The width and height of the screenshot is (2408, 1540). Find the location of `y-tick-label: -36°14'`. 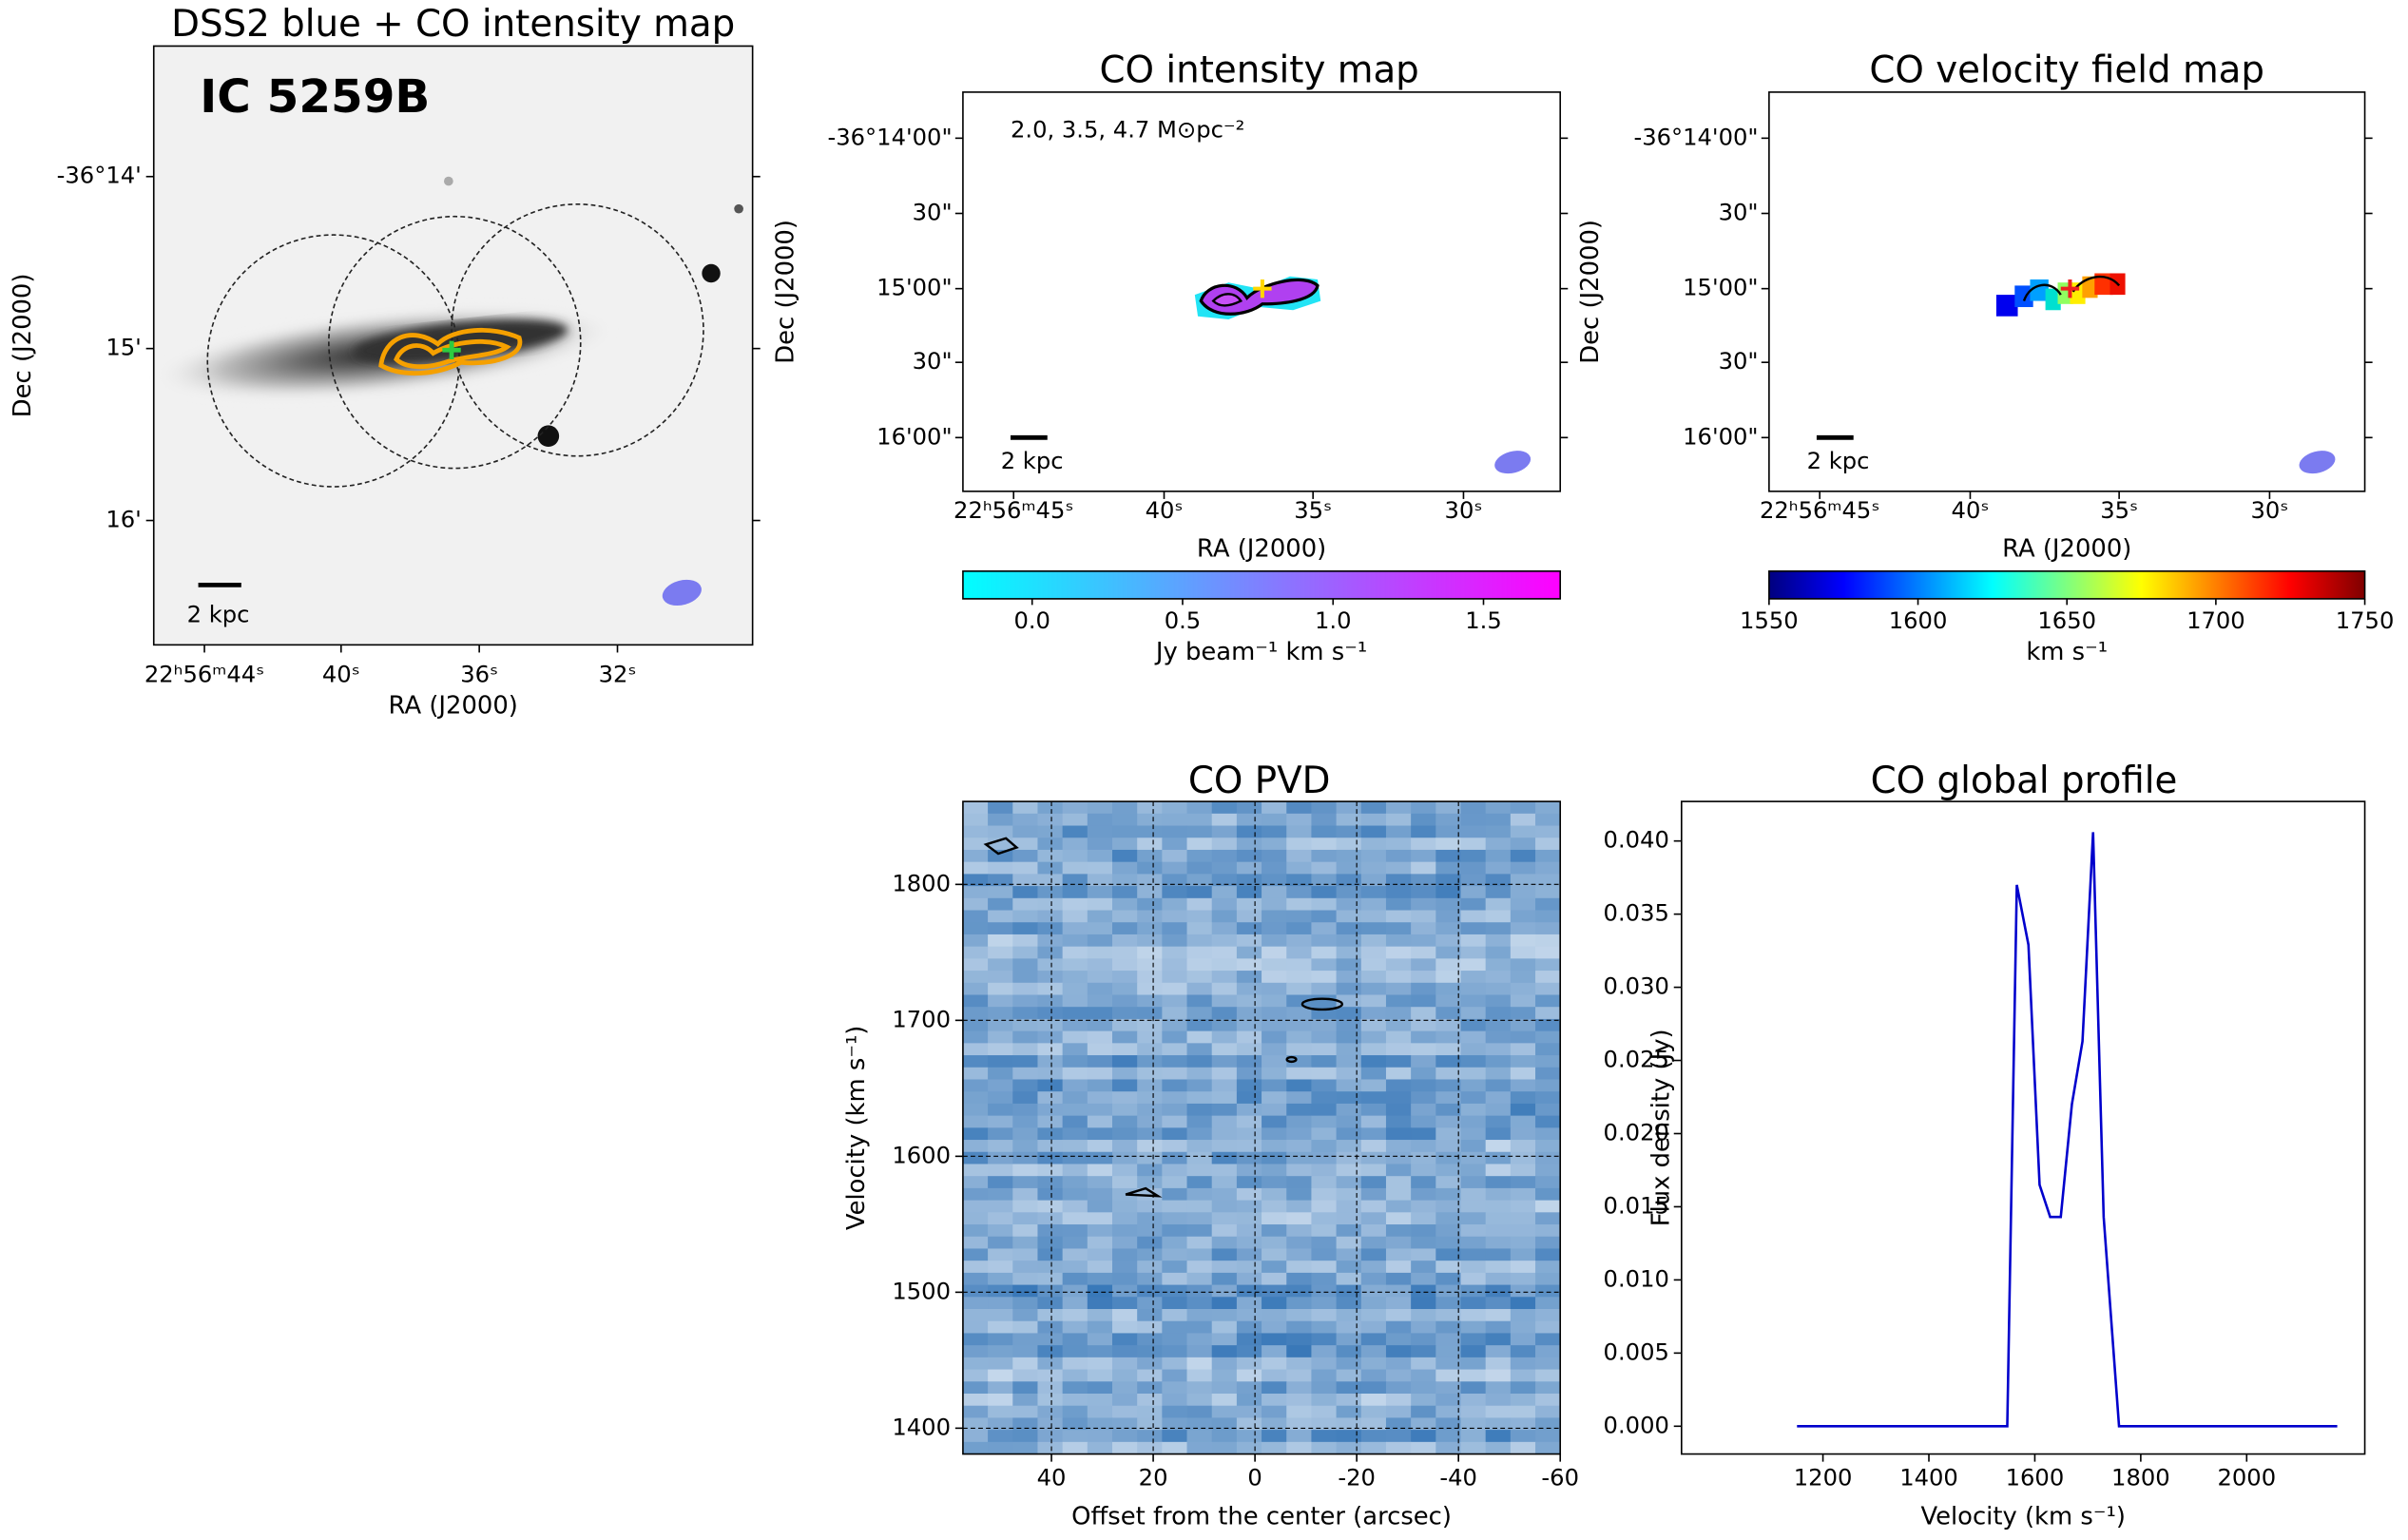

y-tick-label: -36°14' is located at coordinates (99, 176).